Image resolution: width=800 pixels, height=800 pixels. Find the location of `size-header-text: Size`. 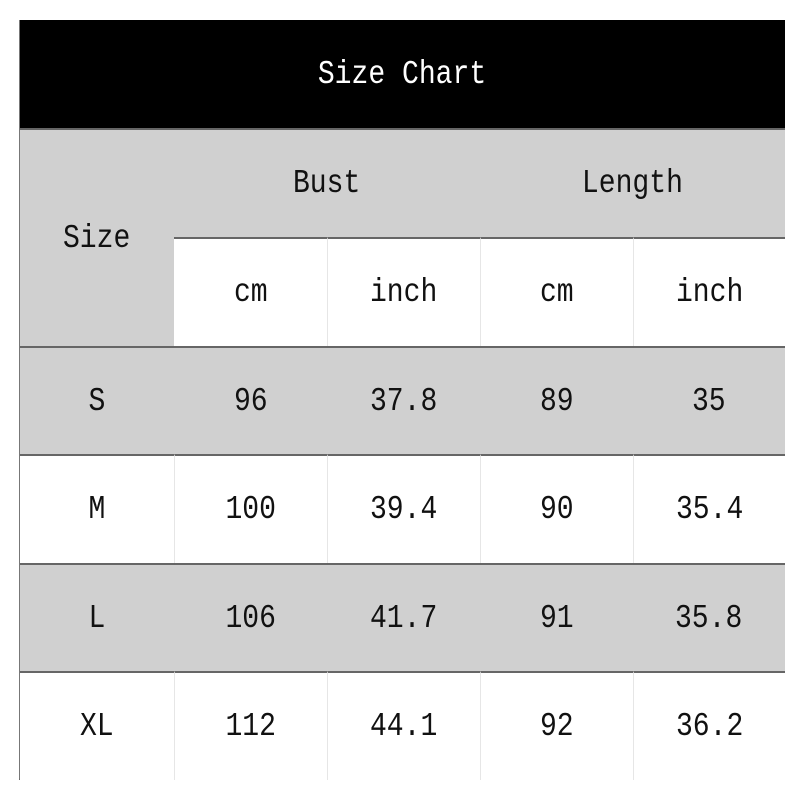

size-header-text: Size is located at coordinates (97, 238).